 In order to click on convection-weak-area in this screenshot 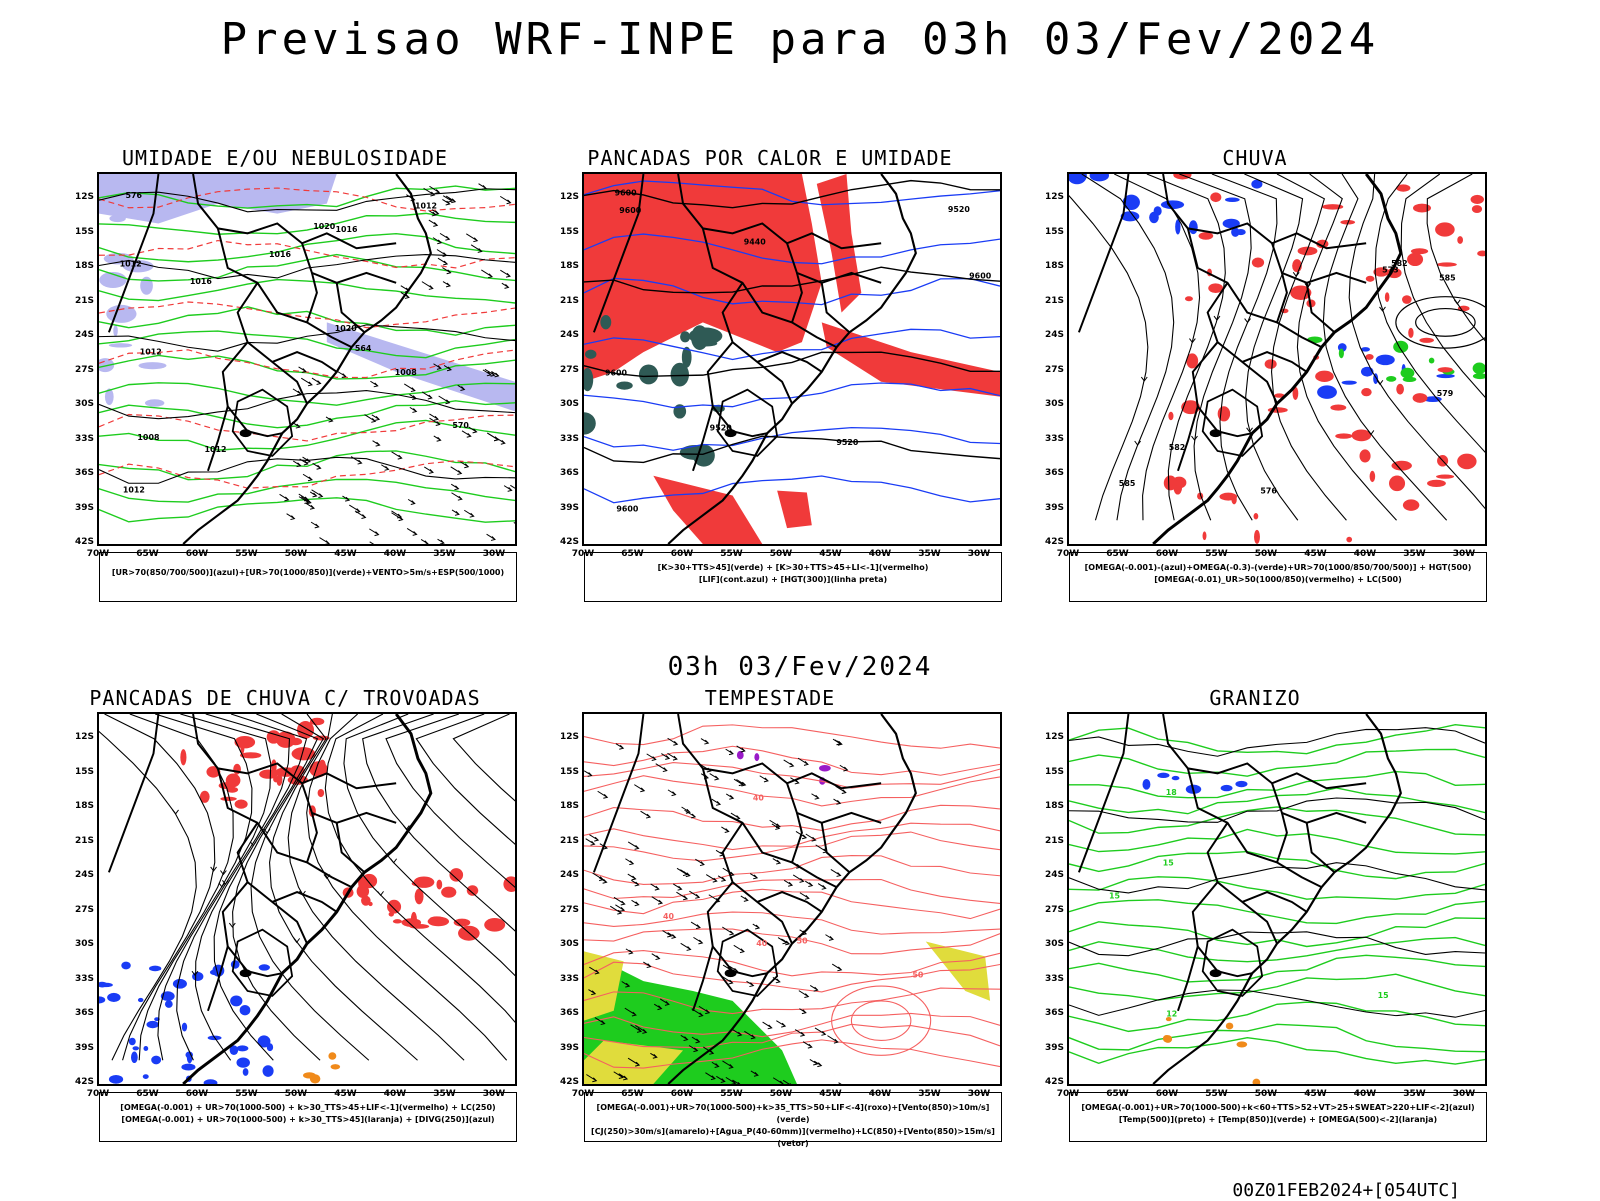, I will do `click(686, 357)`.